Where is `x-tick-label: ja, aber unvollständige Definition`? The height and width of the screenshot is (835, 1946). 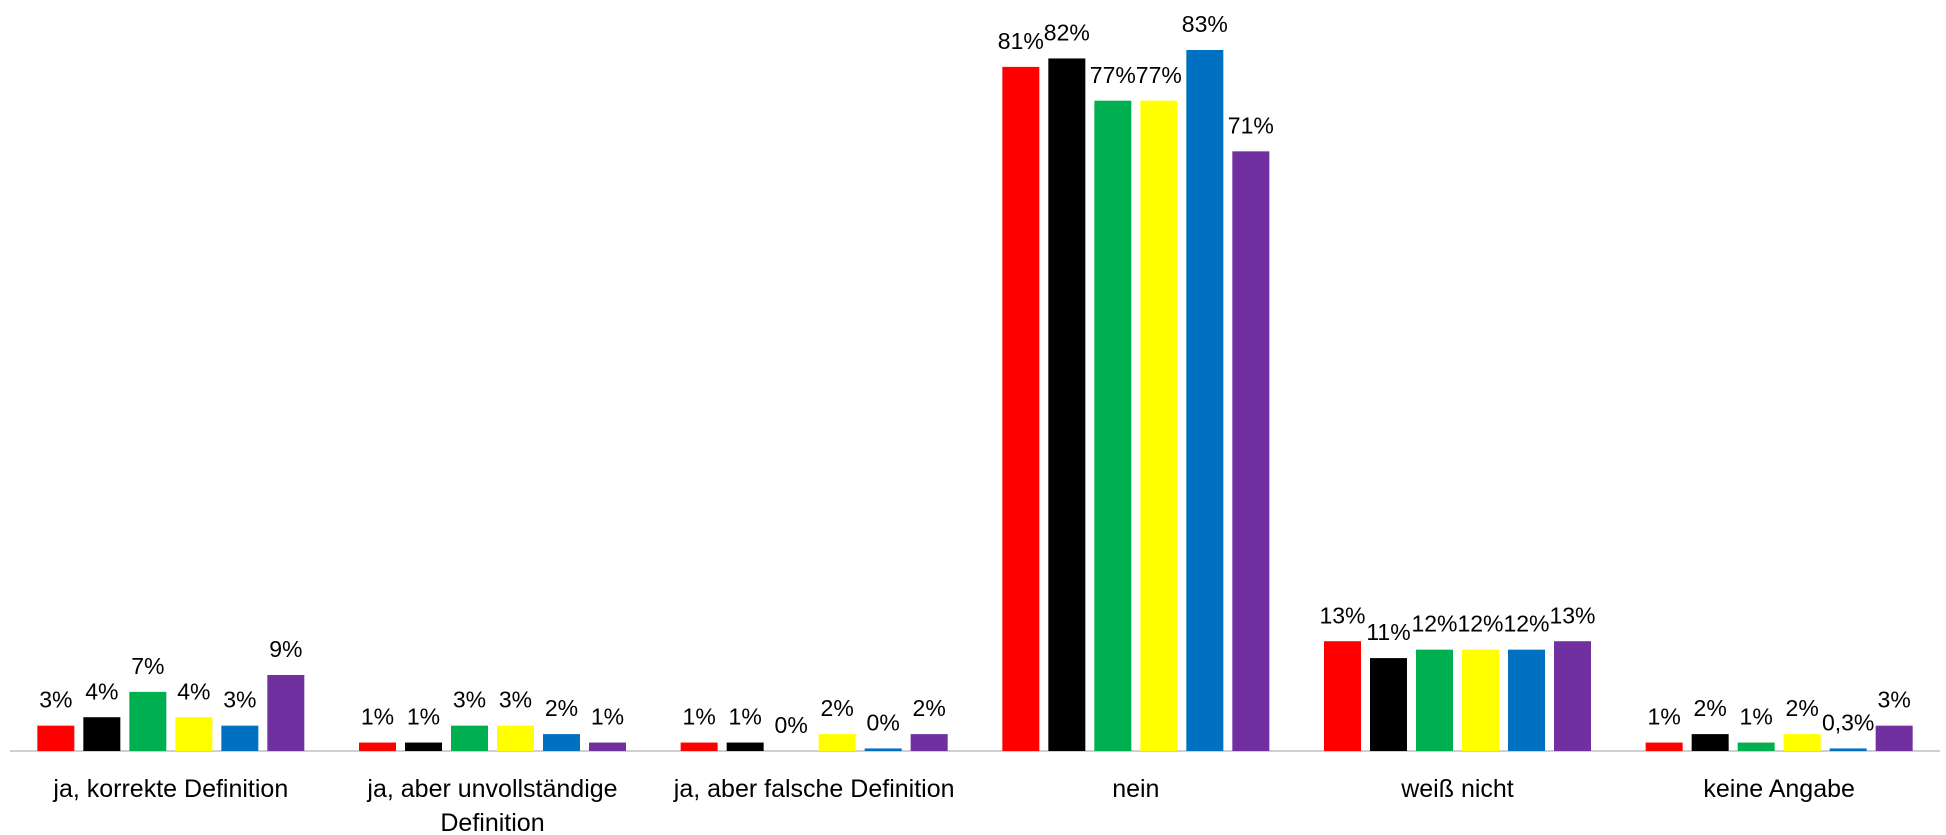
x-tick-label: ja, aber unvollständige Definition is located at coordinates (492, 805).